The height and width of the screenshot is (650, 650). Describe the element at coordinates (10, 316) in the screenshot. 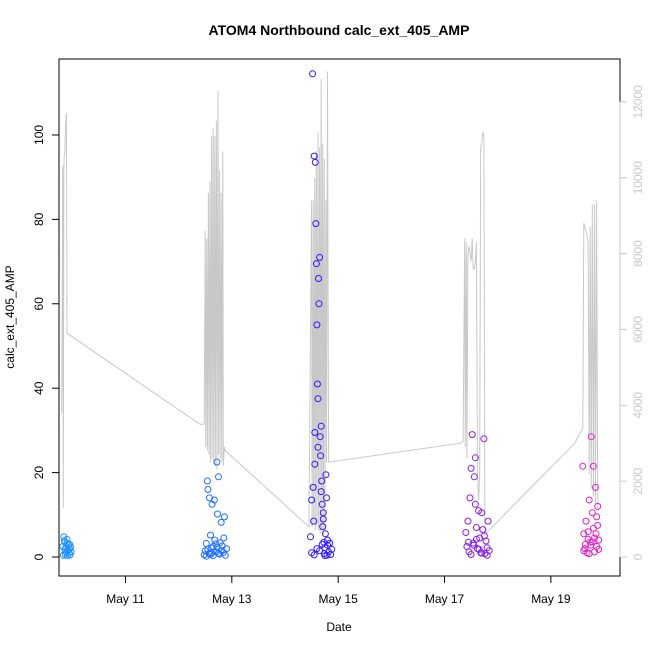

I see `y-axis-label: calc_ext_405_AMP` at that location.